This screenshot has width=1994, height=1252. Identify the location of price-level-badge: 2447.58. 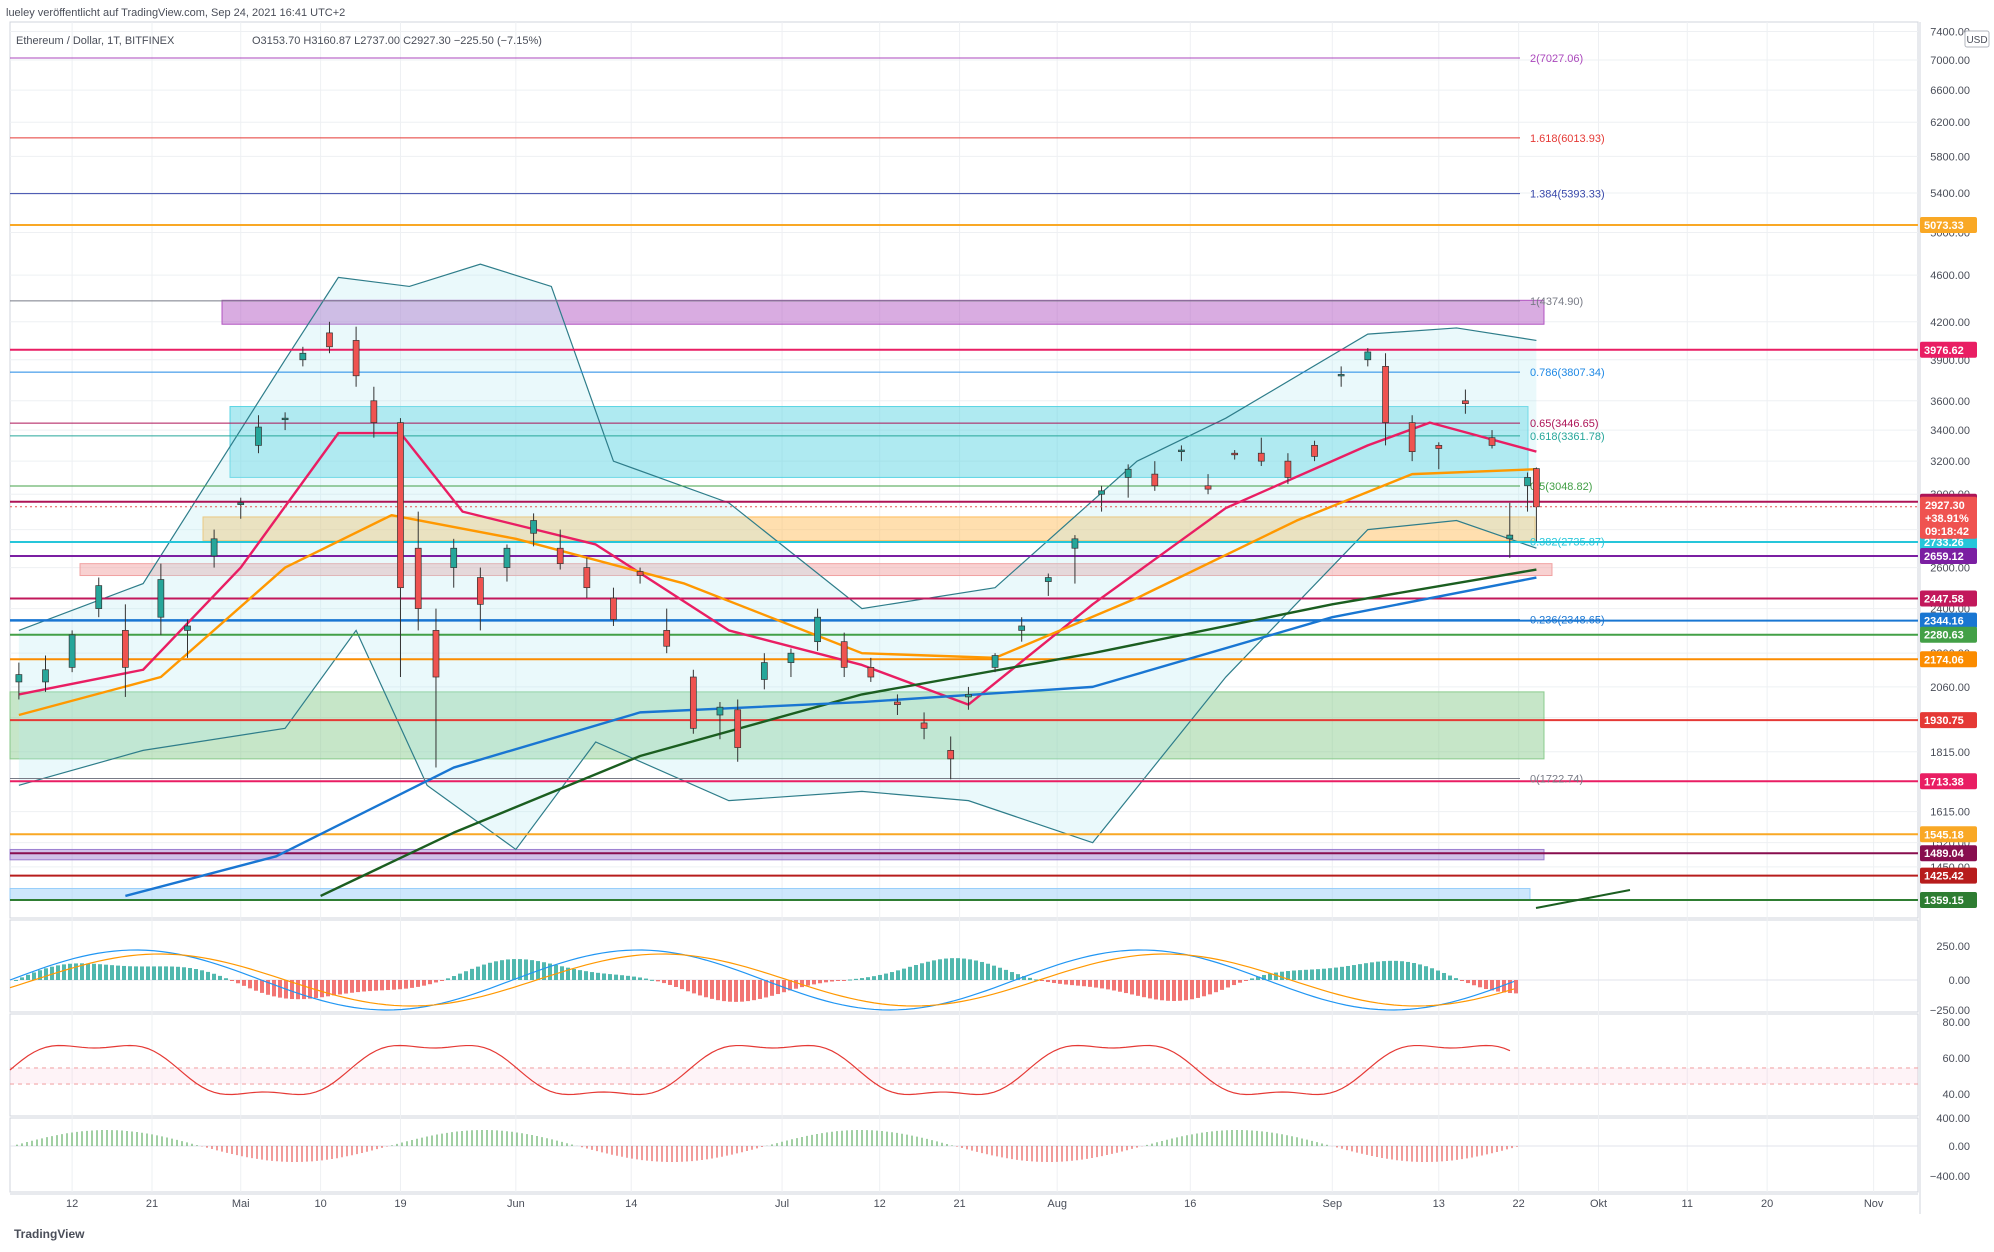
(1944, 600).